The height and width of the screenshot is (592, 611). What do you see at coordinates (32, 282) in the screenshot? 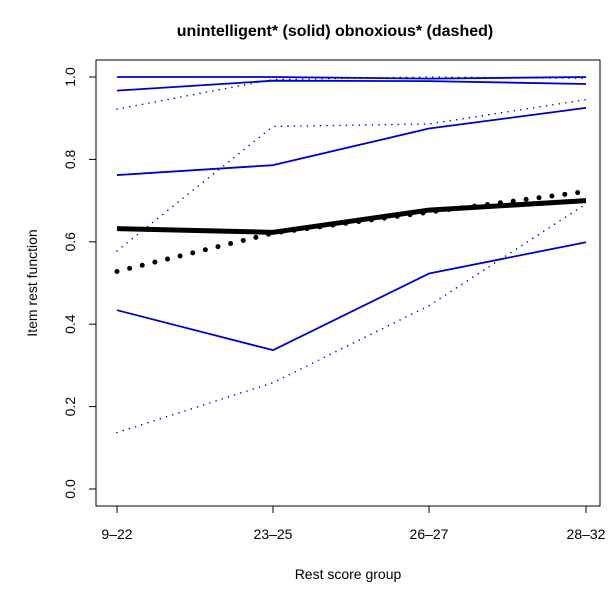
I see `y-axis-label: Item rest function` at bounding box center [32, 282].